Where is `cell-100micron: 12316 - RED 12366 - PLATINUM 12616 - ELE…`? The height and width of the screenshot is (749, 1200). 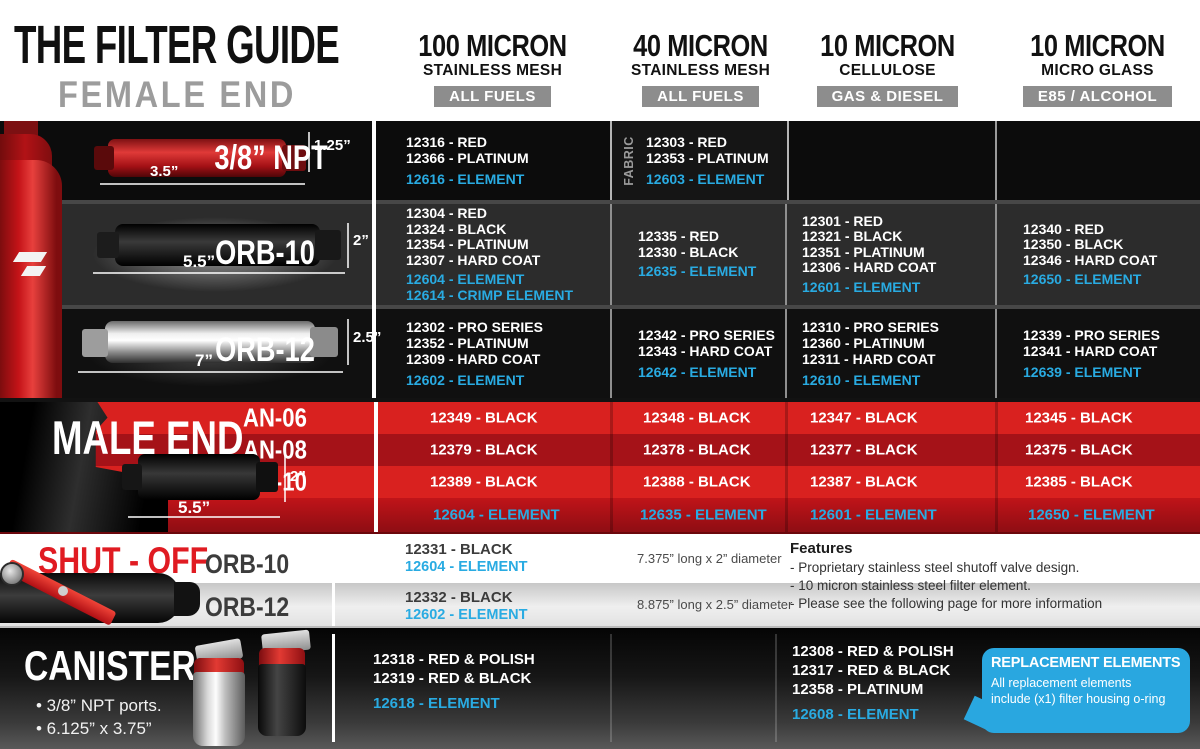 cell-100micron: 12316 - RED 12366 - PLATINUM 12616 - ELE… is located at coordinates (492, 160).